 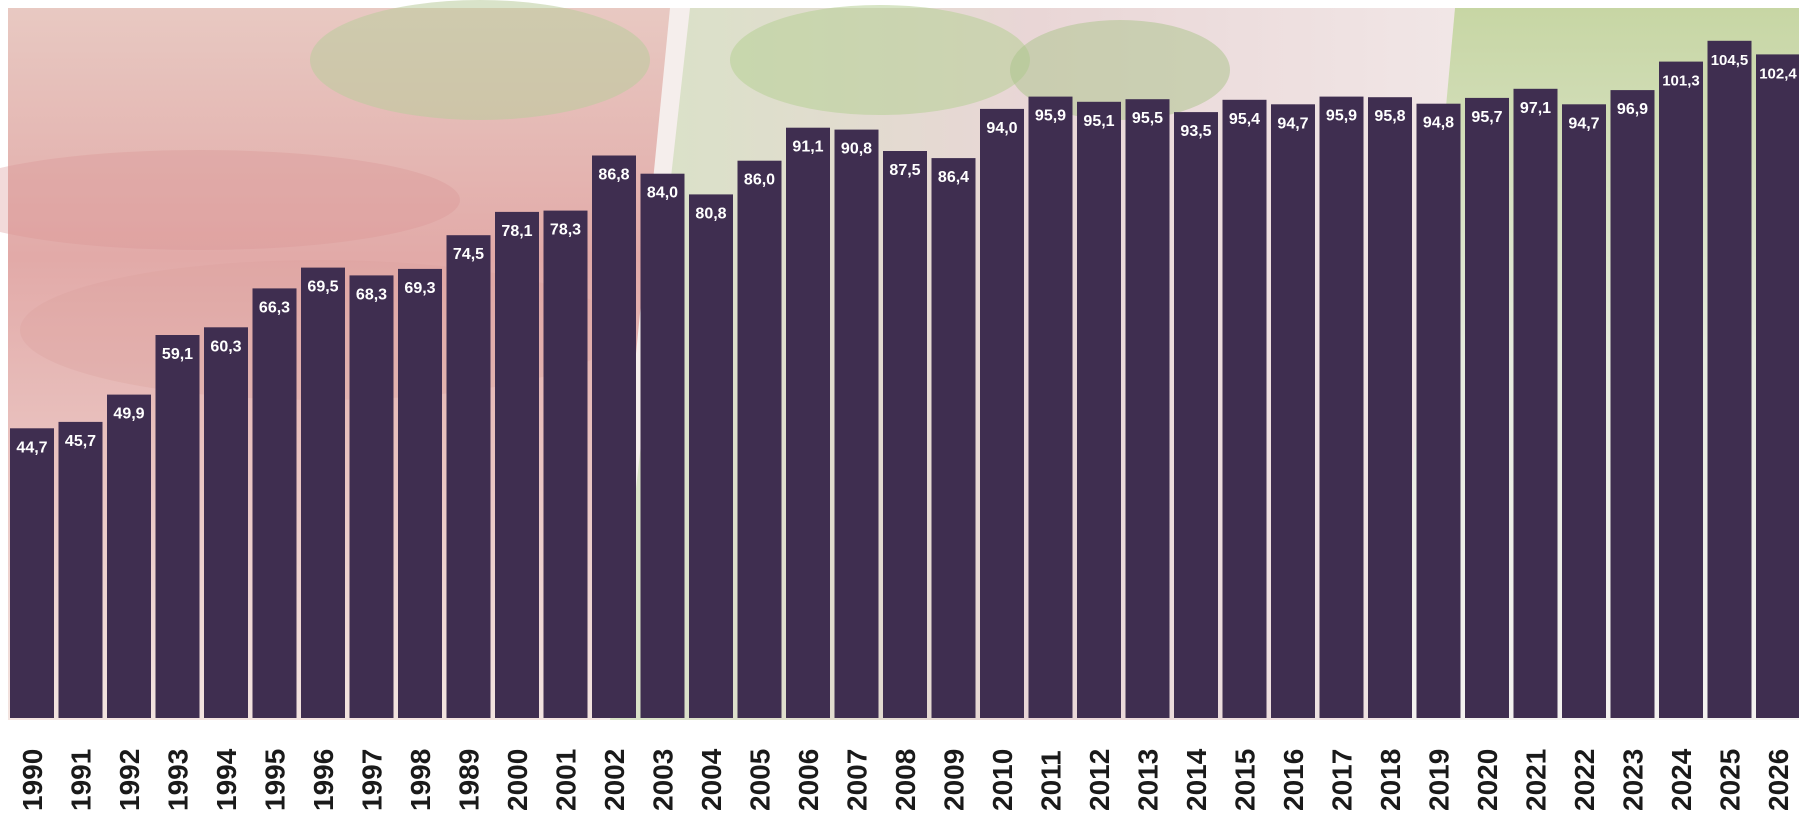 I want to click on x-tick-label-1998: 1998, so click(x=420, y=780).